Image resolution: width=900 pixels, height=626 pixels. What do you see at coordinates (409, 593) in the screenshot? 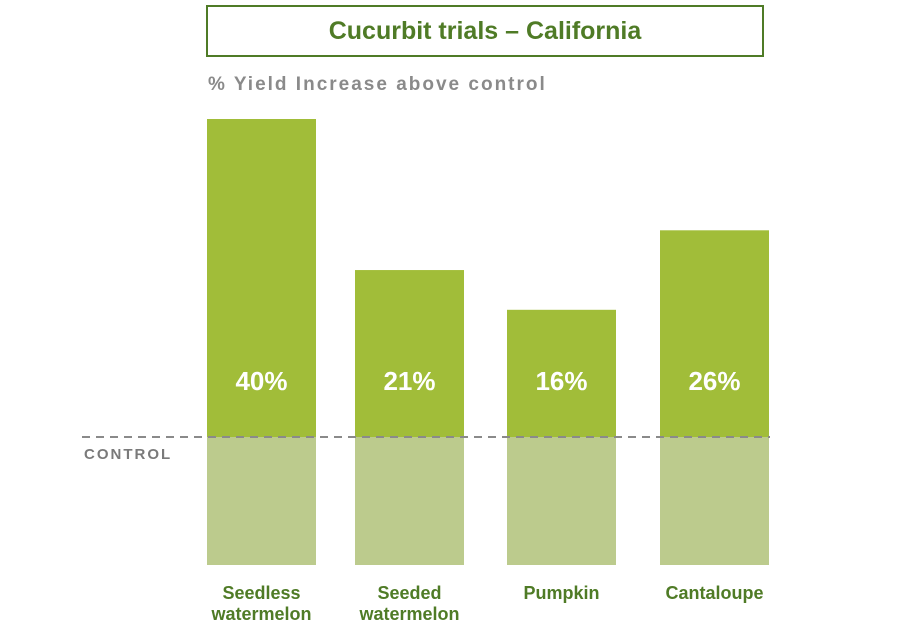
I see `category-label: Seeded` at bounding box center [409, 593].